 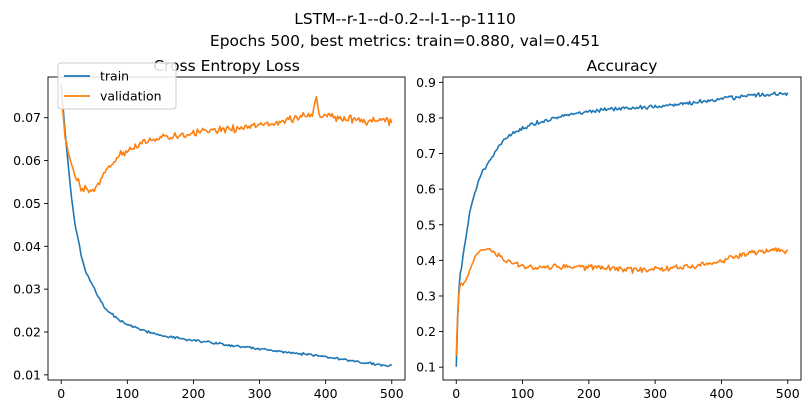 What do you see at coordinates (27, 332) in the screenshot?
I see `loss-ytick-label: 0.02` at bounding box center [27, 332].